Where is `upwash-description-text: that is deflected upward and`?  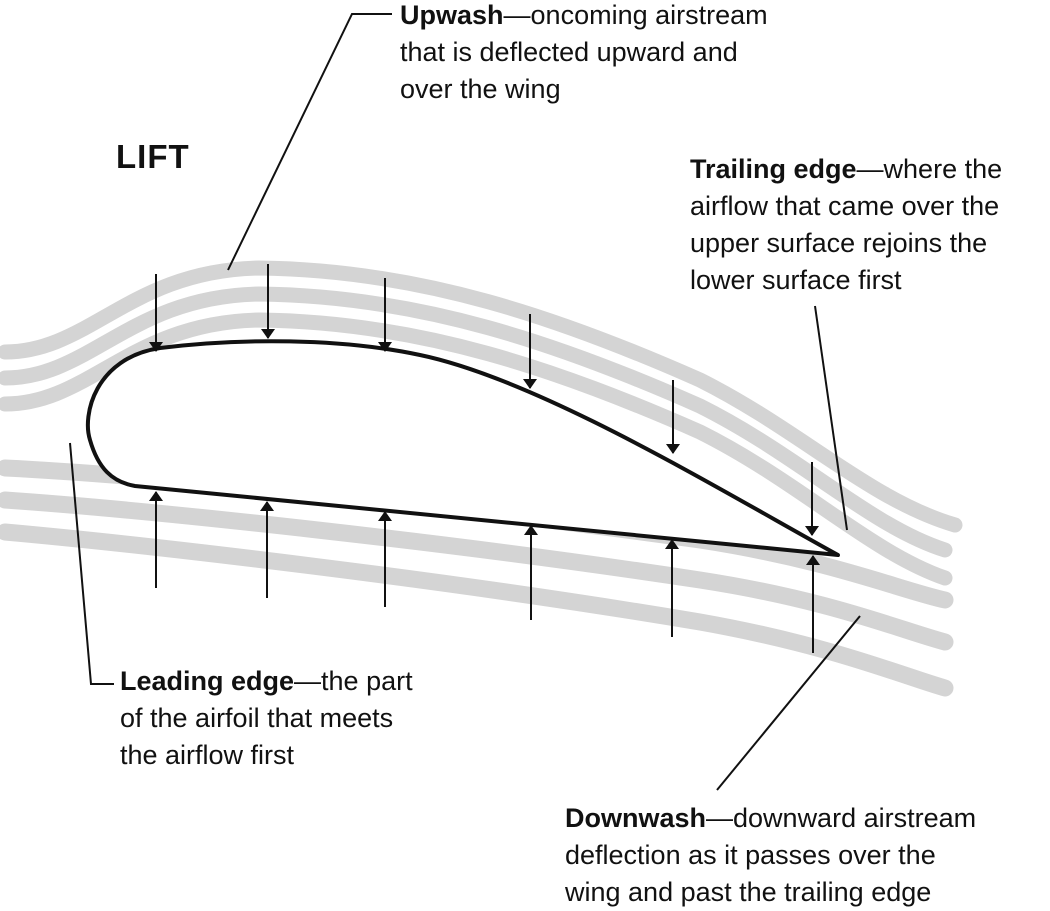 upwash-description-text: that is deflected upward and is located at coordinates (569, 52).